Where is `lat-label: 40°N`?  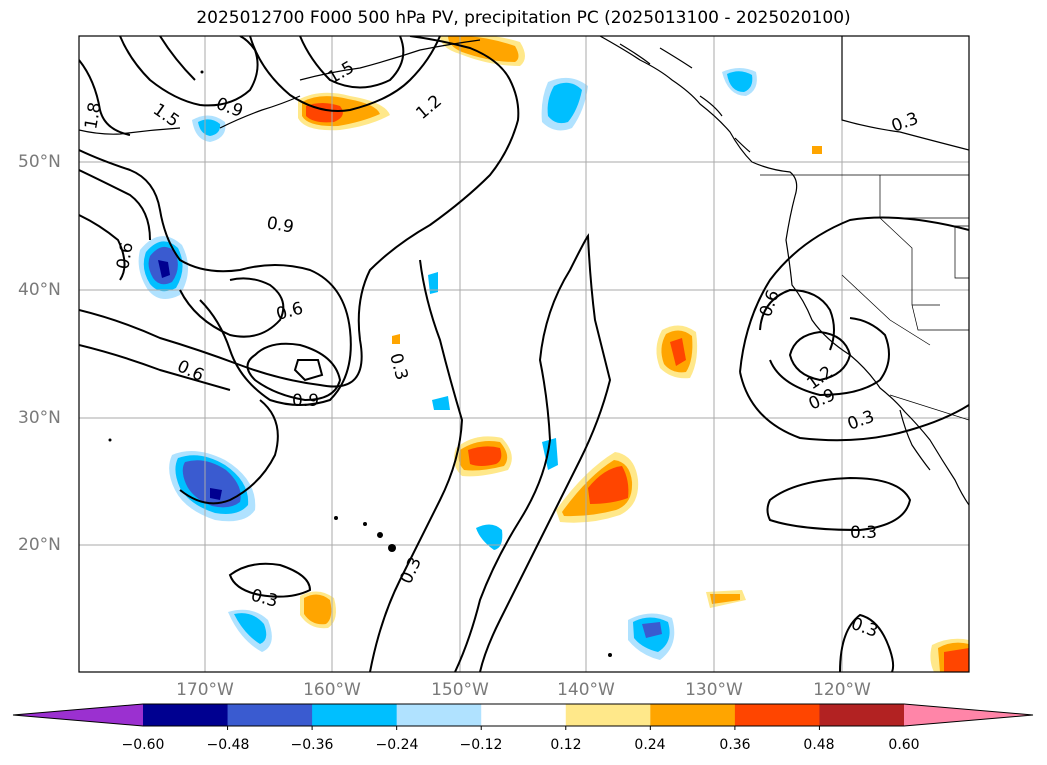
lat-label: 40°N is located at coordinates (39, 290).